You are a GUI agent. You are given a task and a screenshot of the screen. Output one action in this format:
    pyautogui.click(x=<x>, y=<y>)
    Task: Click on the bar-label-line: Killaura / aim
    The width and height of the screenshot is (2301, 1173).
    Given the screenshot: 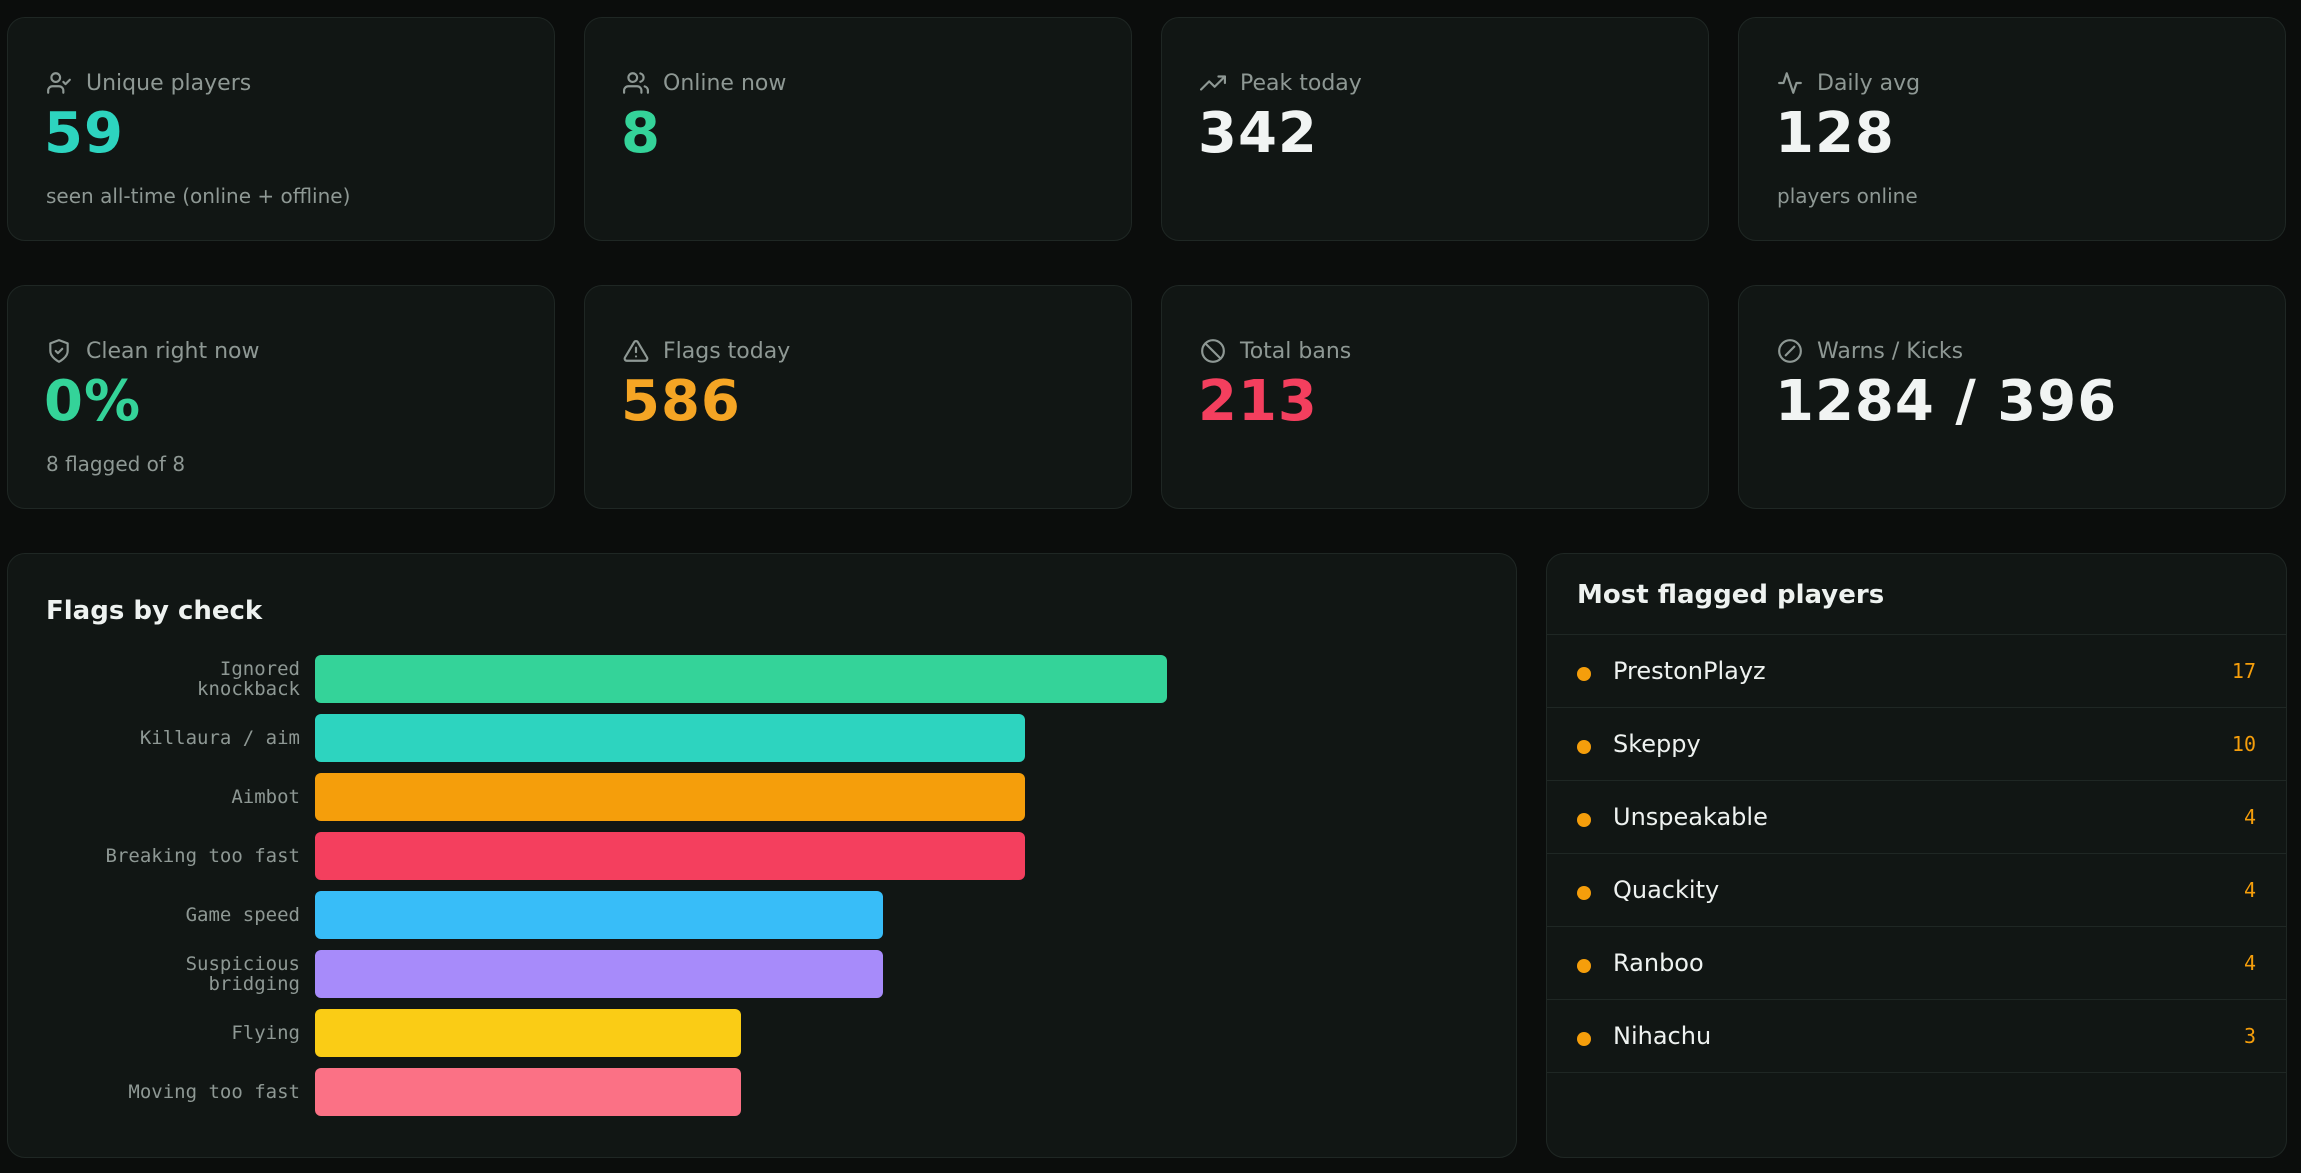 What is the action you would take?
    pyautogui.click(x=219, y=738)
    